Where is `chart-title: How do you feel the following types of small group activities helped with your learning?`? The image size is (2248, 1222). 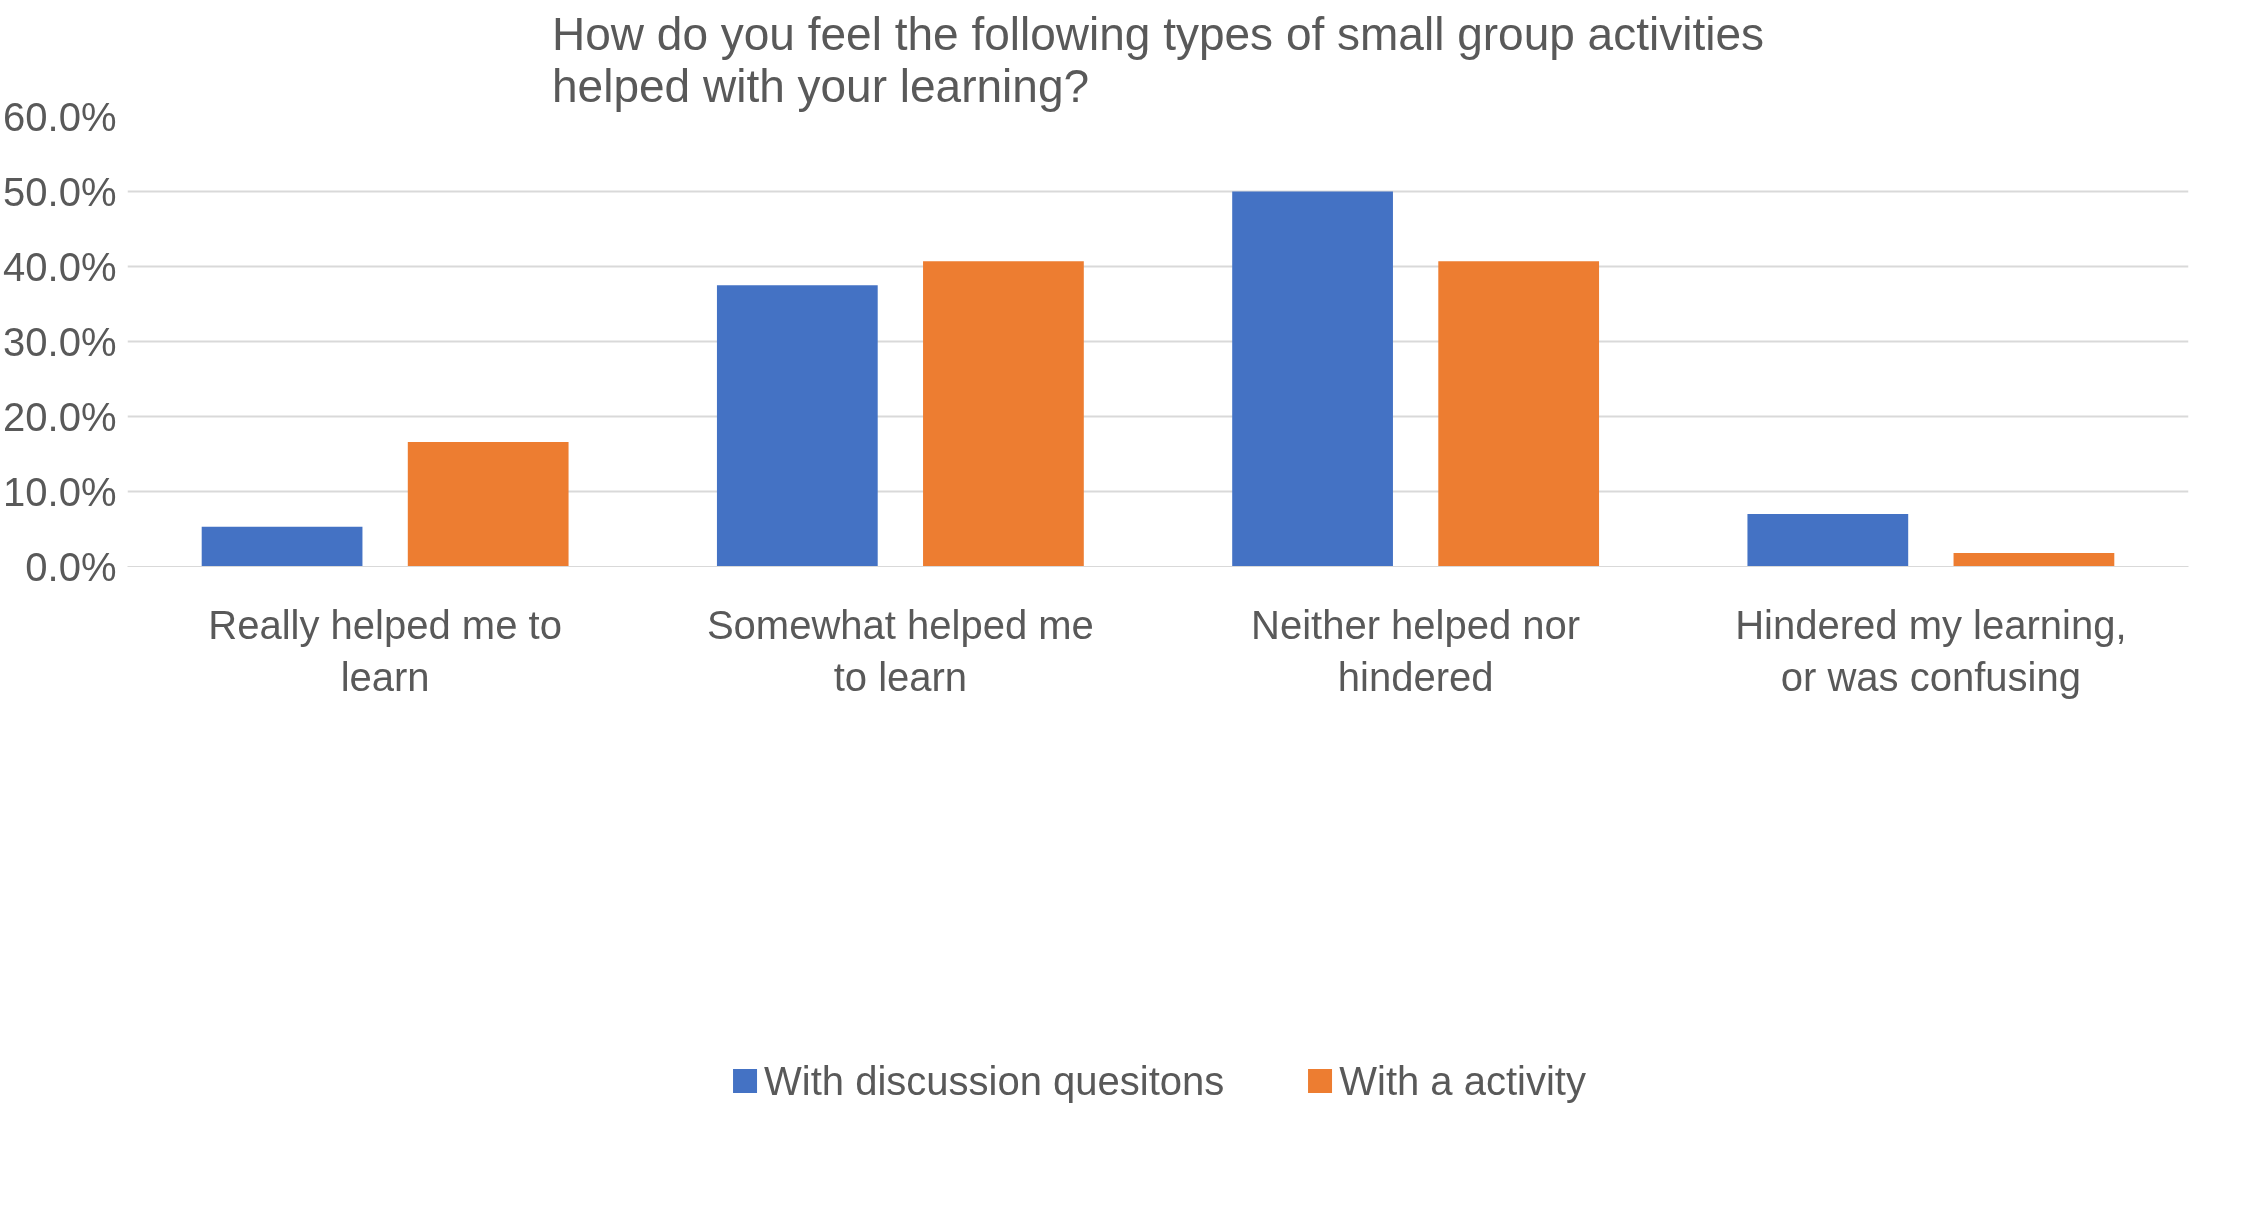
chart-title: How do you feel the following types of small group activities helped with your learning? is located at coordinates (1158, 59).